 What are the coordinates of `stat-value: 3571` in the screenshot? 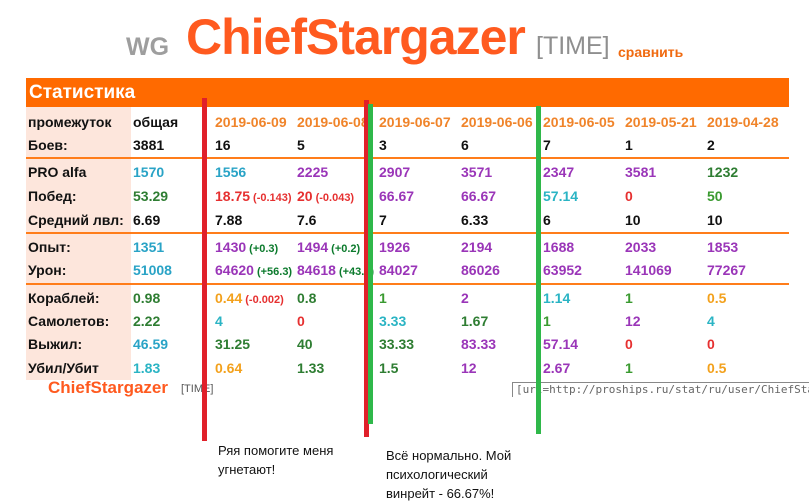 It's located at (477, 172).